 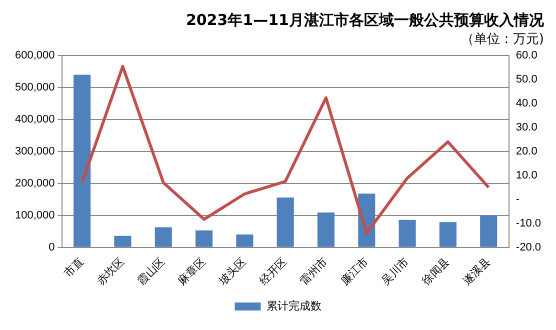 I want to click on y2-tick-label: -, so click(x=518, y=199).